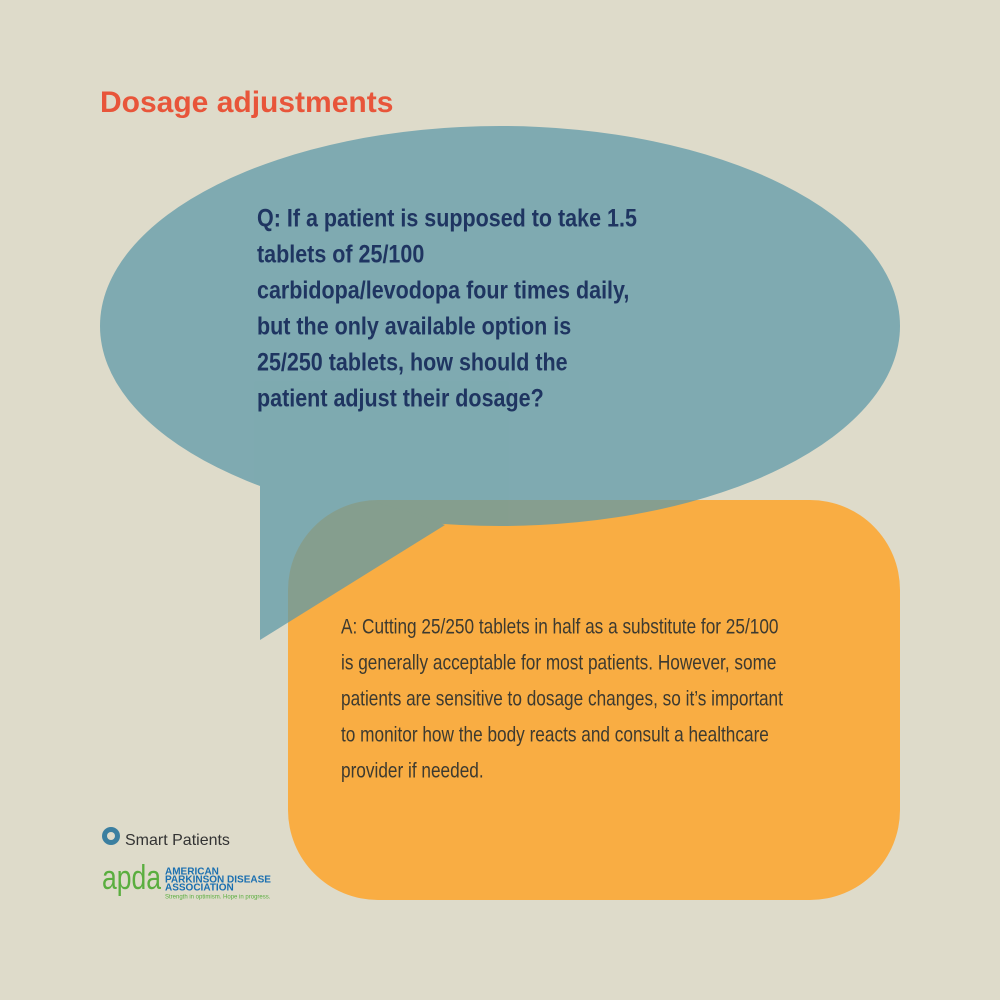 The height and width of the screenshot is (1000, 1000). What do you see at coordinates (412, 363) in the screenshot?
I see `question-line: 25/250 tablets, how should the` at bounding box center [412, 363].